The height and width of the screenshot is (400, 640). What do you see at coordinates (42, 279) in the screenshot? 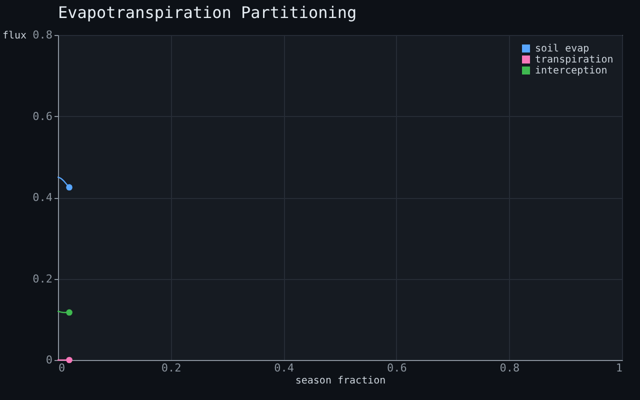
I see `y-tick-label: 0.2` at bounding box center [42, 279].